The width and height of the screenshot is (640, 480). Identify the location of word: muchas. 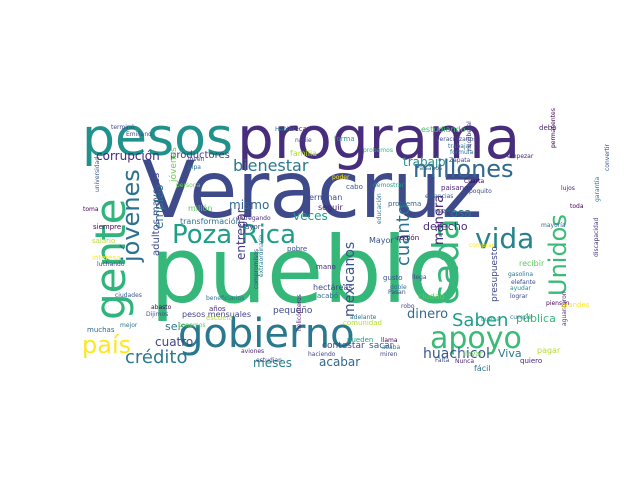
(101, 330).